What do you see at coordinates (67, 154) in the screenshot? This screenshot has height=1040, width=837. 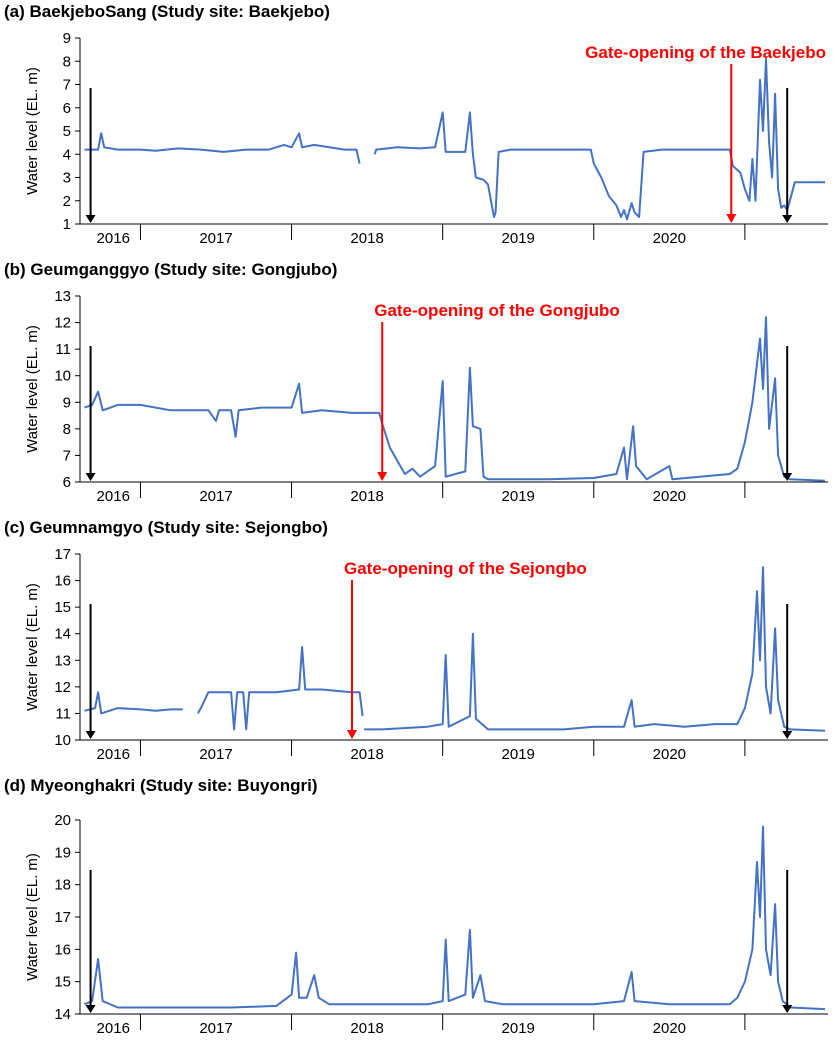 I see `y-tick-label: 4` at bounding box center [67, 154].